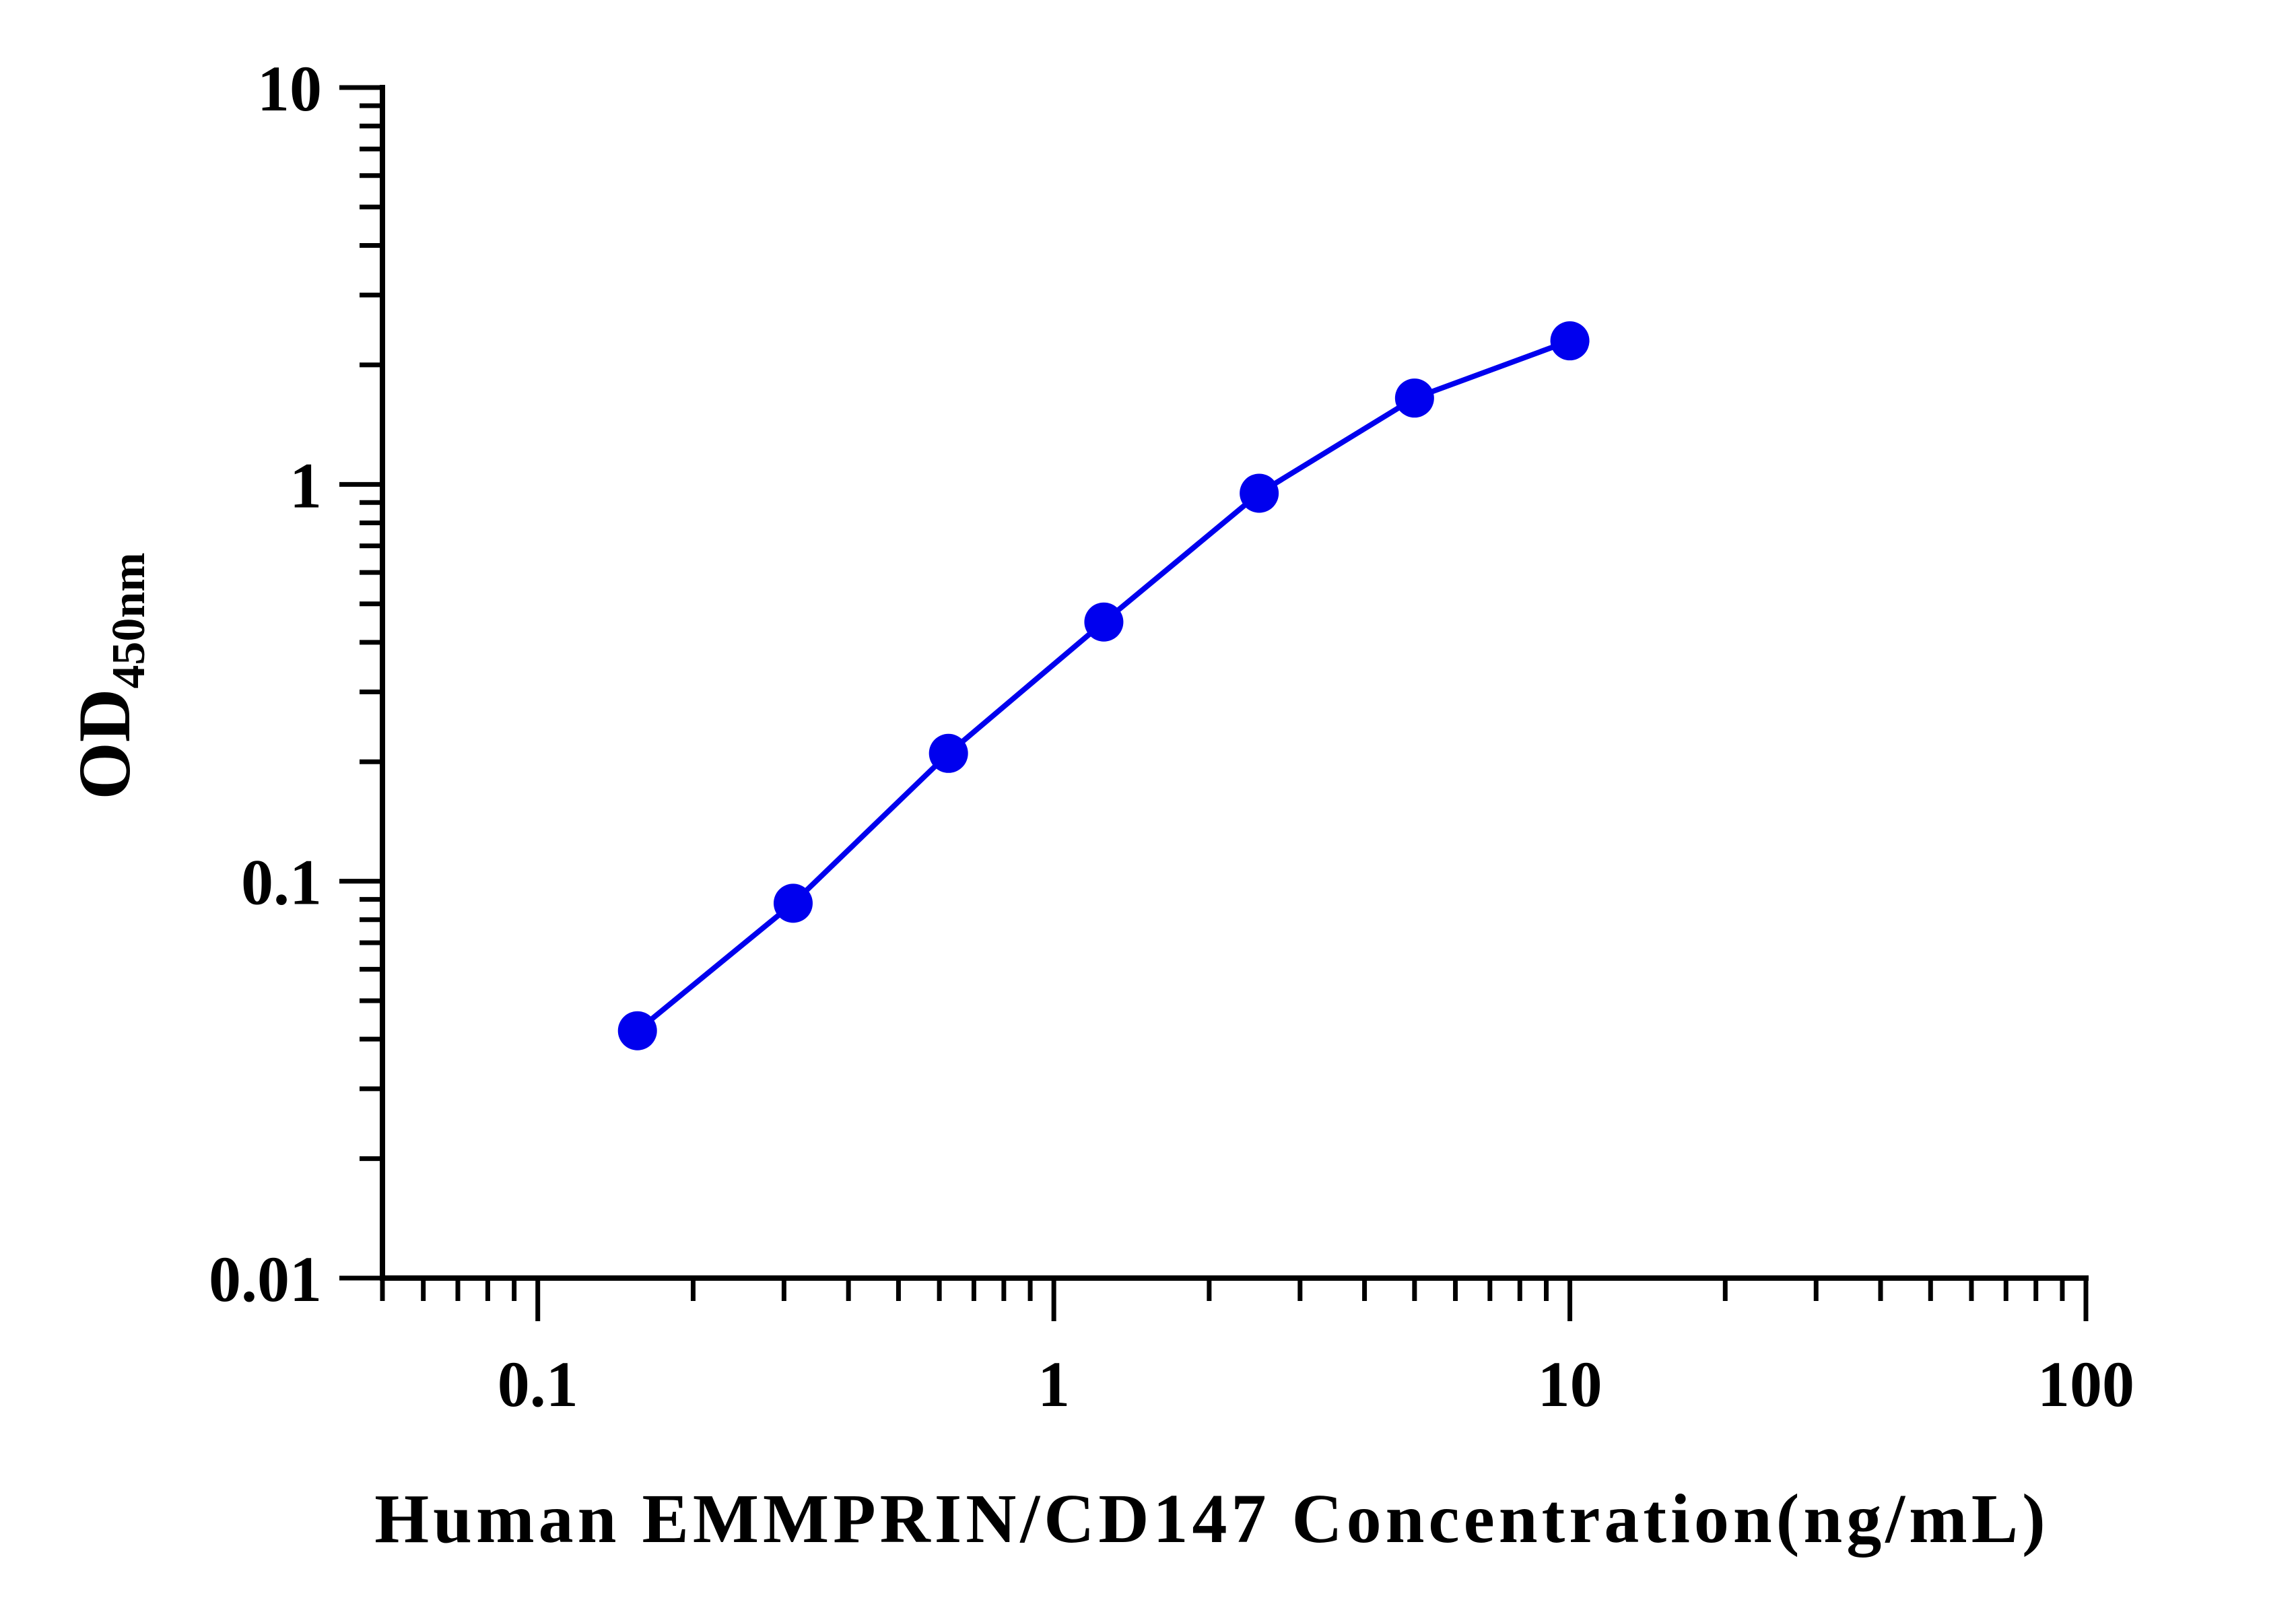 Image resolution: width=2296 pixels, height=1604 pixels. I want to click on y-axis-tick-labels: 0.01 0.1 1 10, so click(265, 684).